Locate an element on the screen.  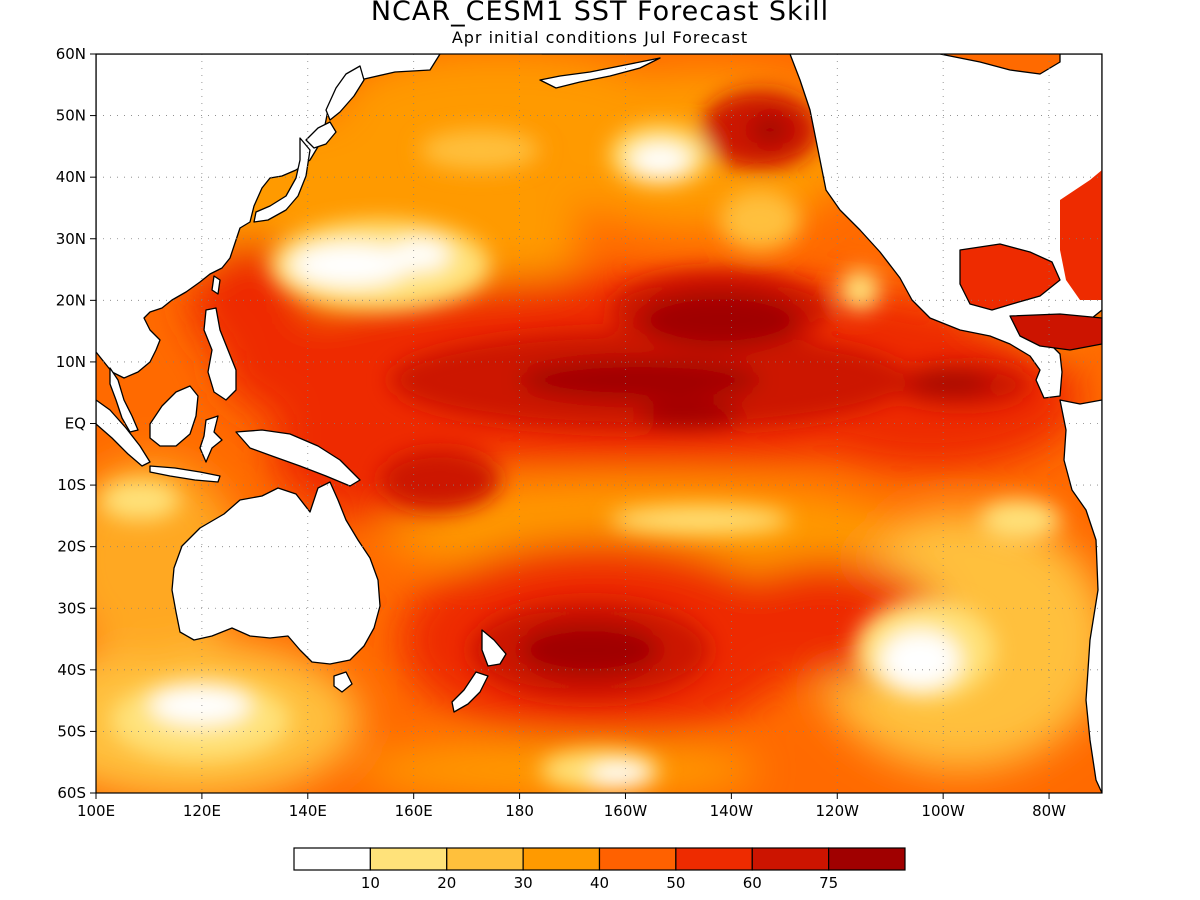
new-guinea-coastline is located at coordinates (298, 458).